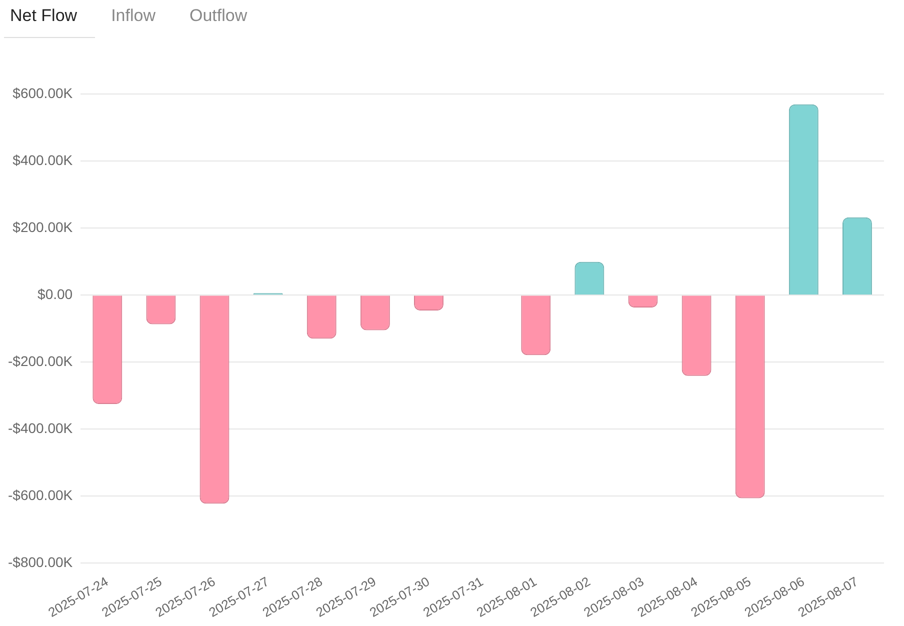 Image resolution: width=904 pixels, height=626 pixels. I want to click on y-tick-label: $600.00K, so click(43, 92).